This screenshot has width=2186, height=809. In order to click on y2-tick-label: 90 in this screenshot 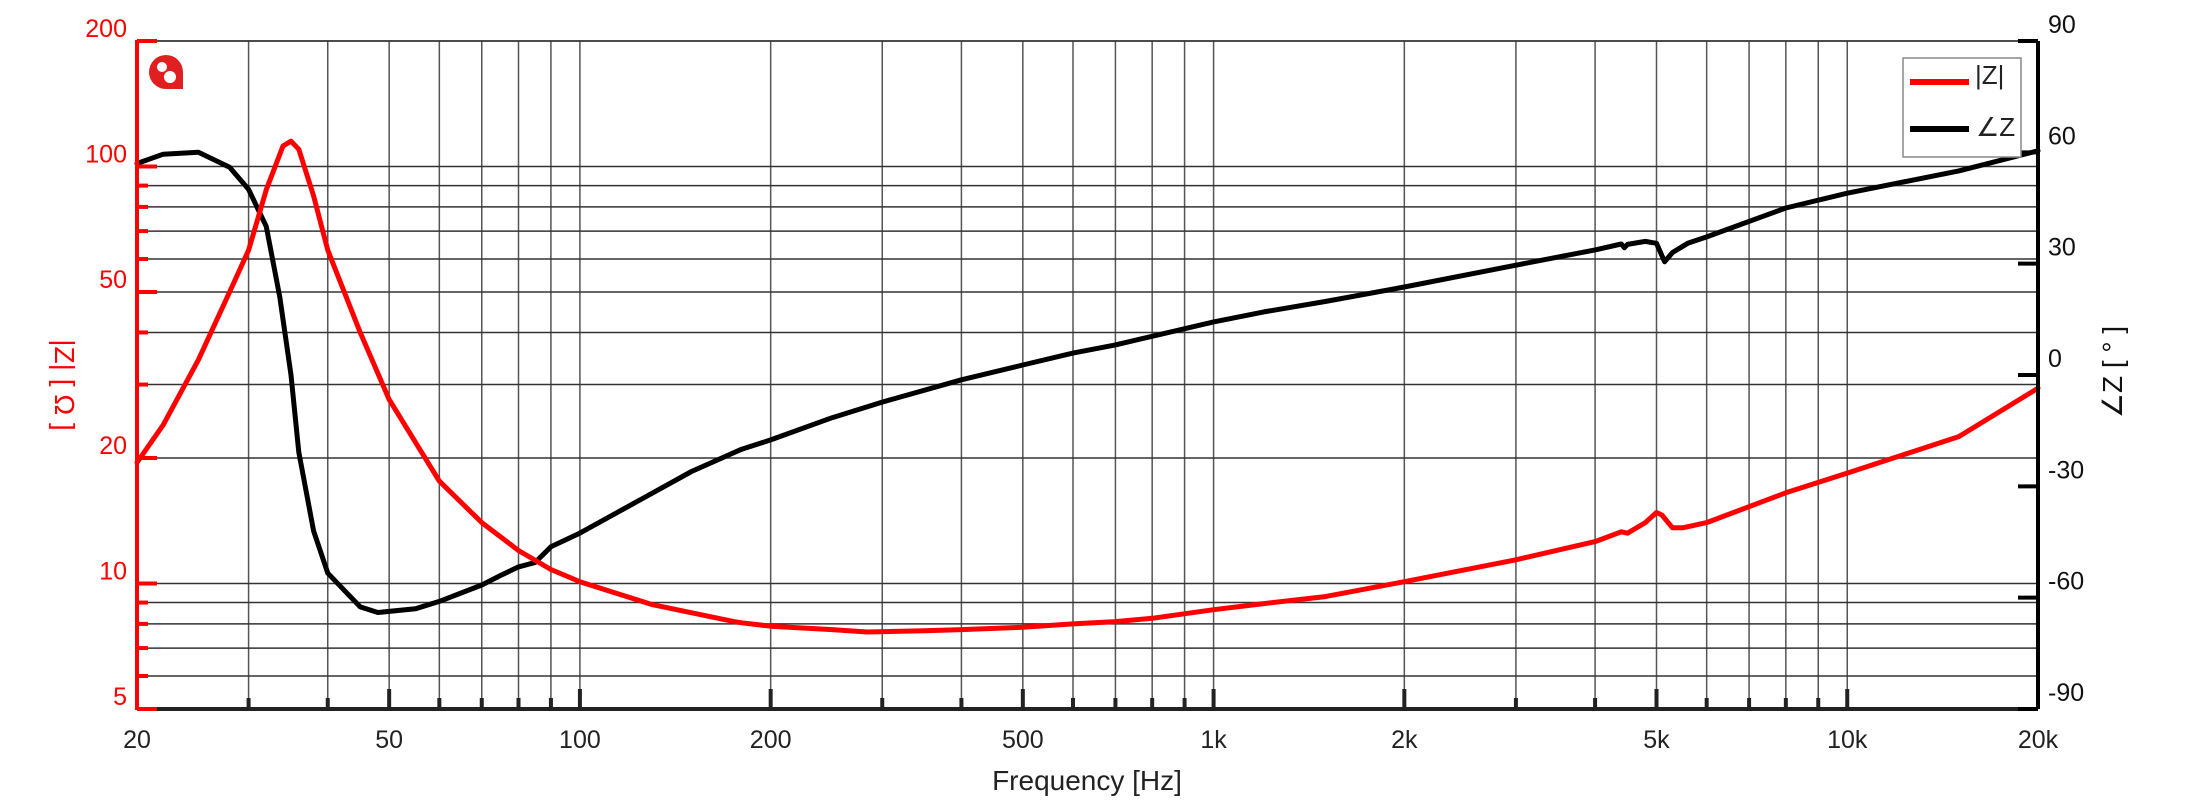, I will do `click(2062, 25)`.